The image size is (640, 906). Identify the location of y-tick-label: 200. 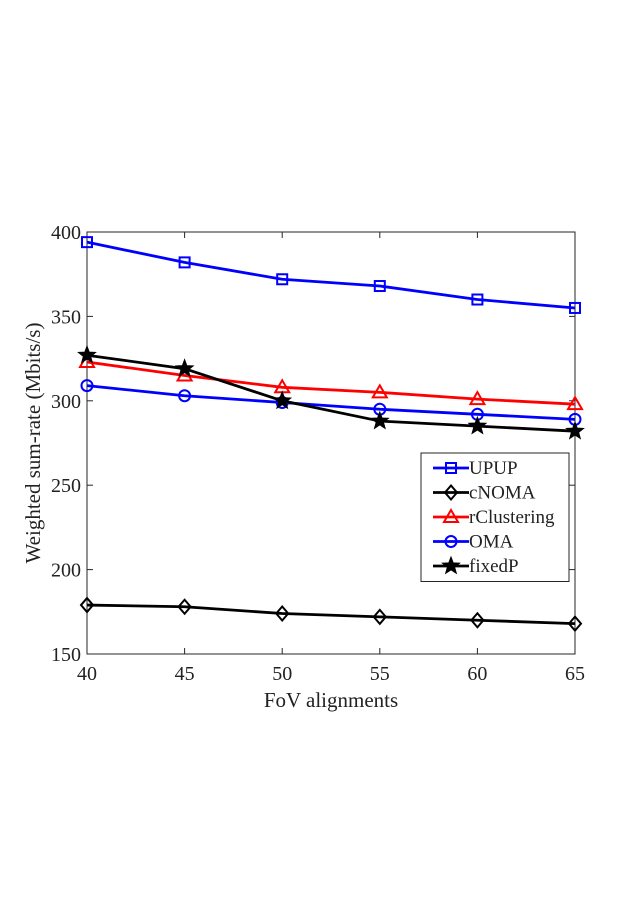
(66, 571).